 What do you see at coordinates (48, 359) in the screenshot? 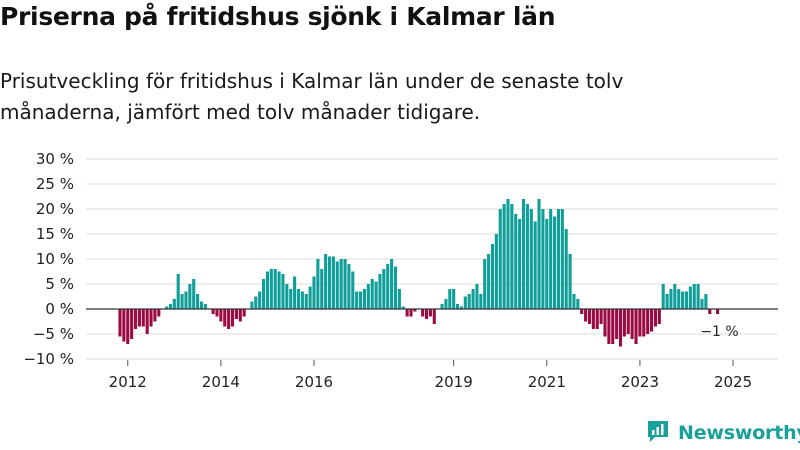
I see `y-tick-label: −10 %` at bounding box center [48, 359].